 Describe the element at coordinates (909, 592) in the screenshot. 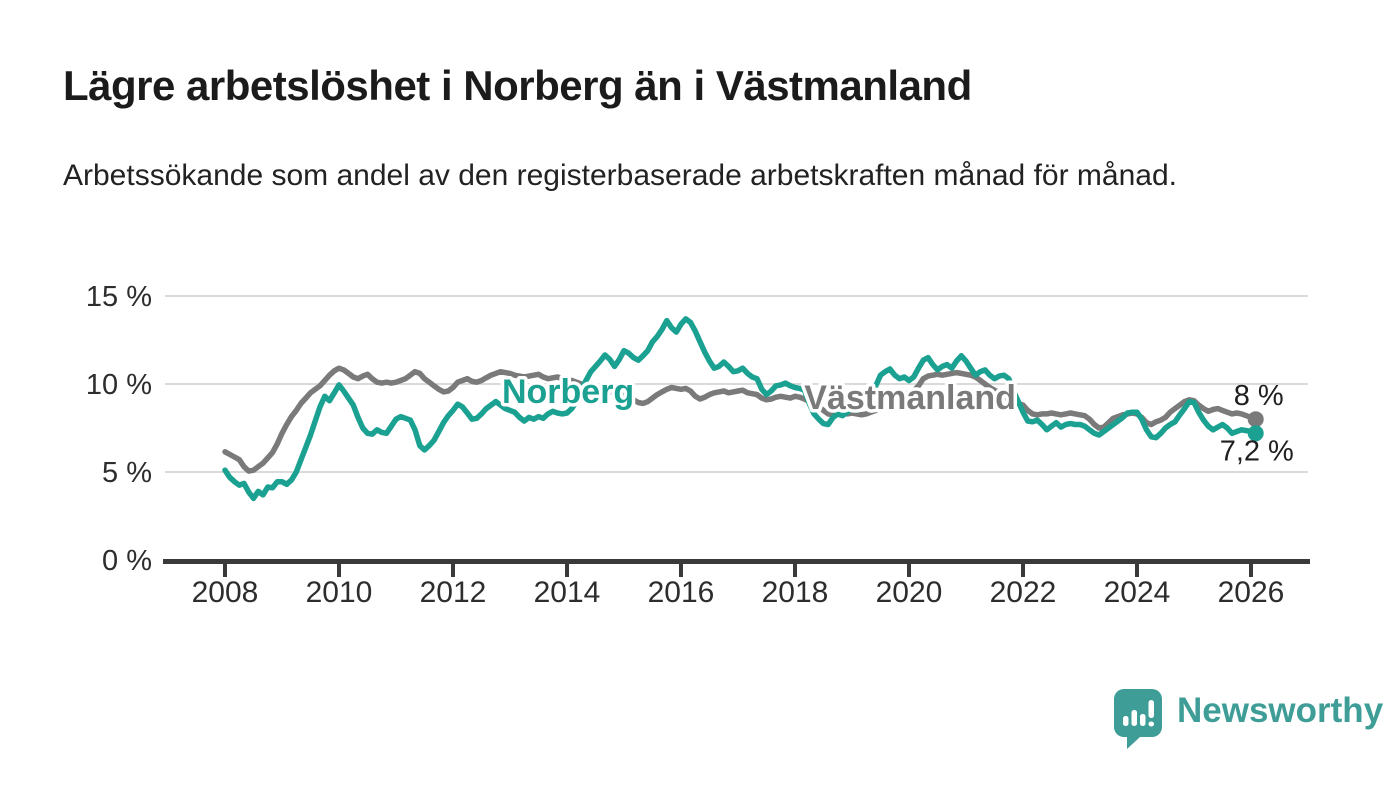

I see `x-axis-label: 2020` at that location.